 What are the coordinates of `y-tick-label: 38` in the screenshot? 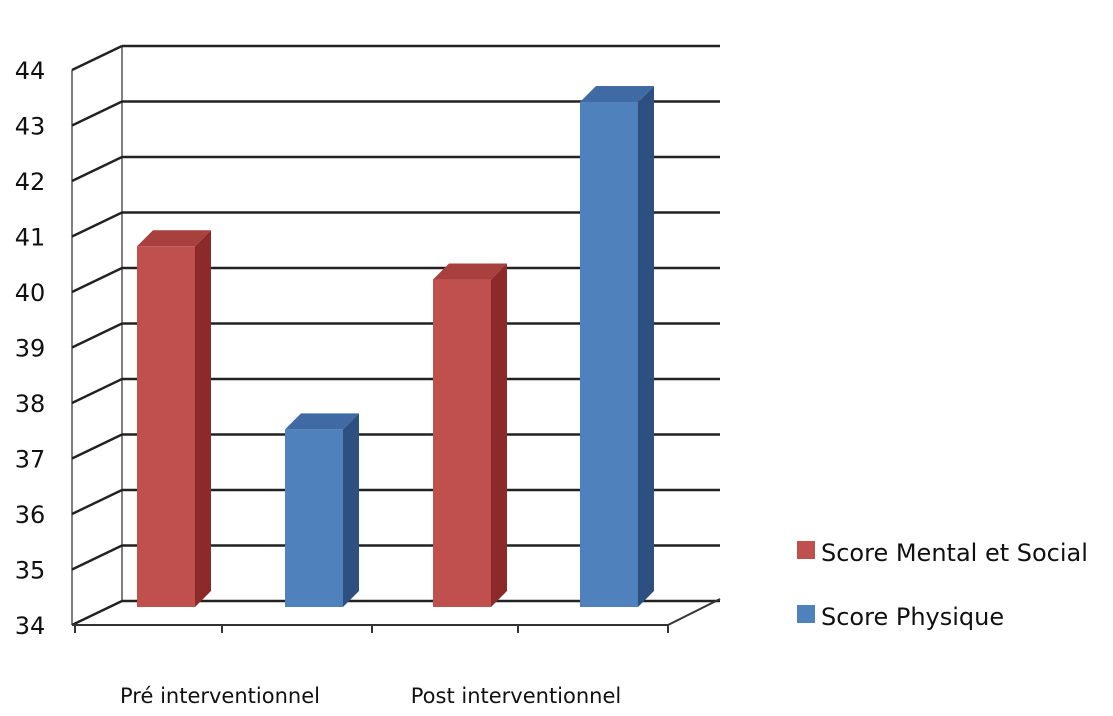 It's located at (30, 404).